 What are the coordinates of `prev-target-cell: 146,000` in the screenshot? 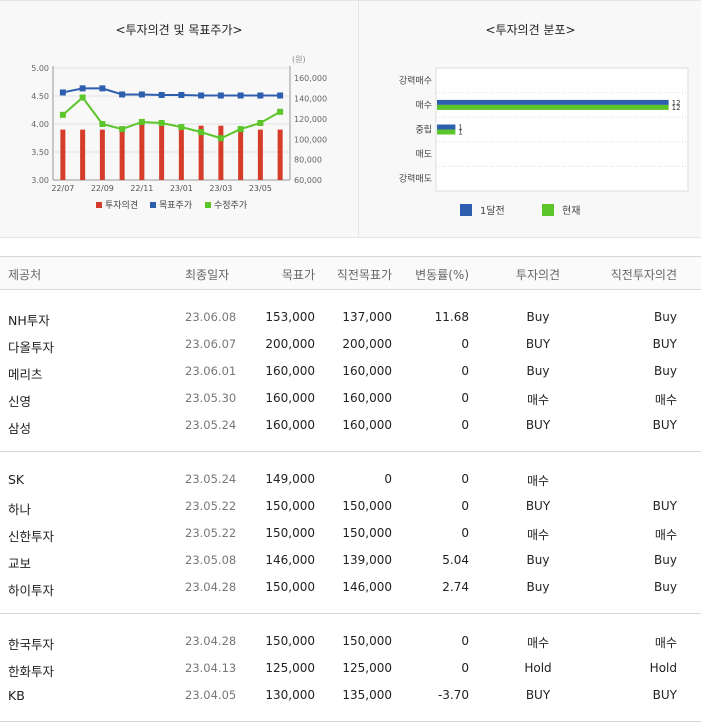 It's located at (367, 587).